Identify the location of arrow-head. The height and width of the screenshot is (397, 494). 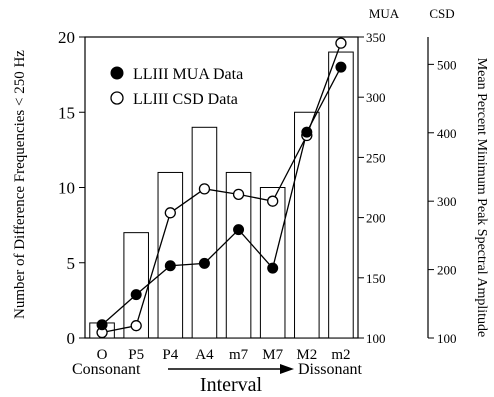
(287, 369).